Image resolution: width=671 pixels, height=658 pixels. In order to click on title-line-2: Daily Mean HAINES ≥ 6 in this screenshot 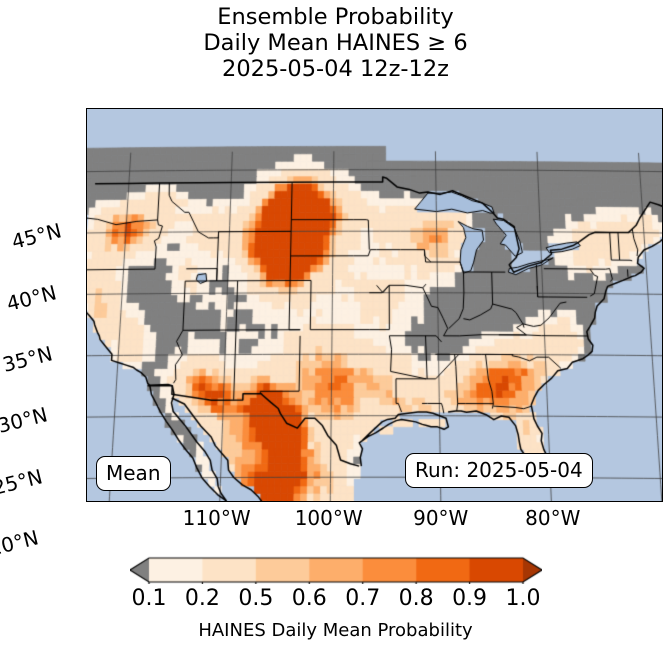, I will do `click(335, 43)`.